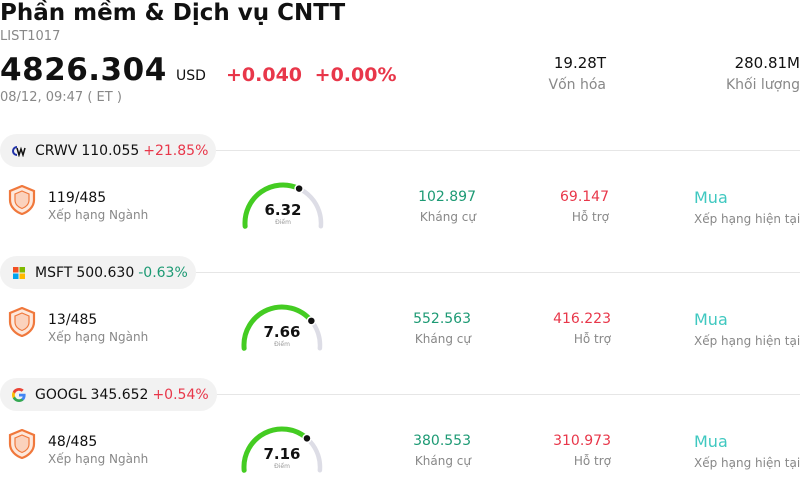 Image resolution: width=800 pixels, height=488 pixels. I want to click on resistance-value: 380.553, so click(442, 441).